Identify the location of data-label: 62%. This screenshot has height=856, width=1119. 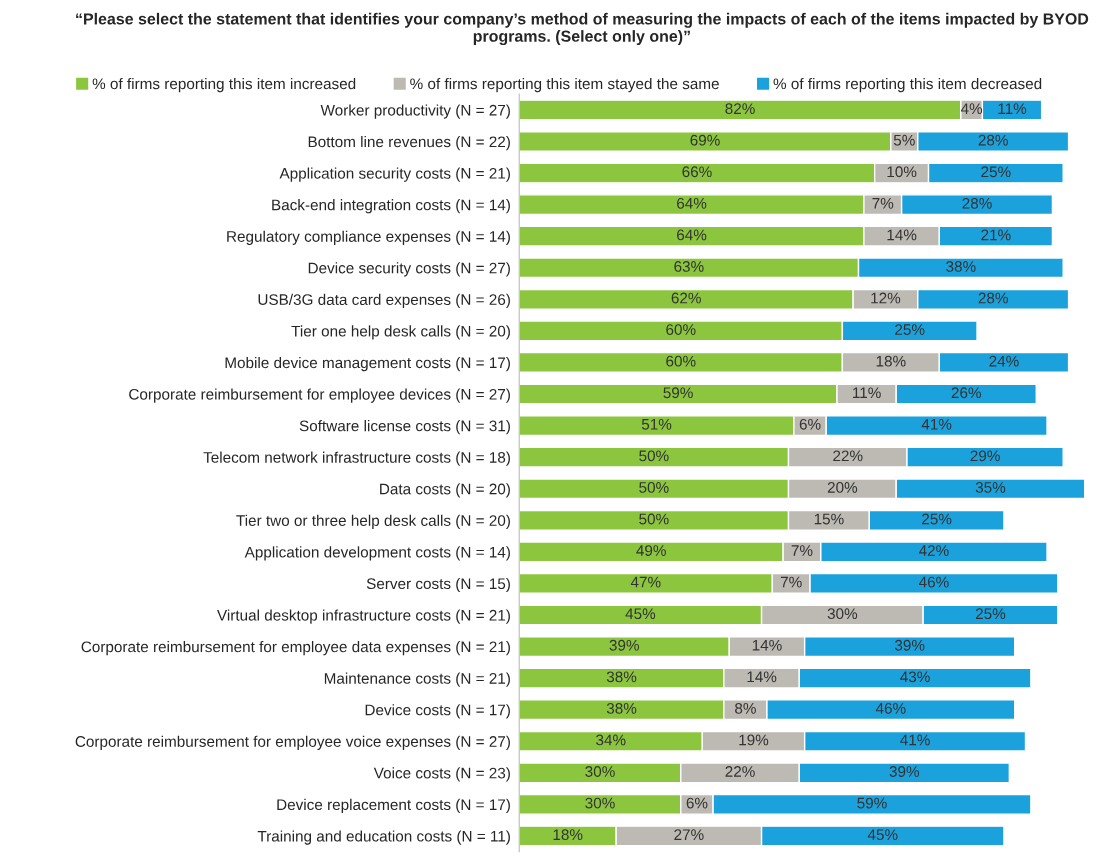
(686, 298).